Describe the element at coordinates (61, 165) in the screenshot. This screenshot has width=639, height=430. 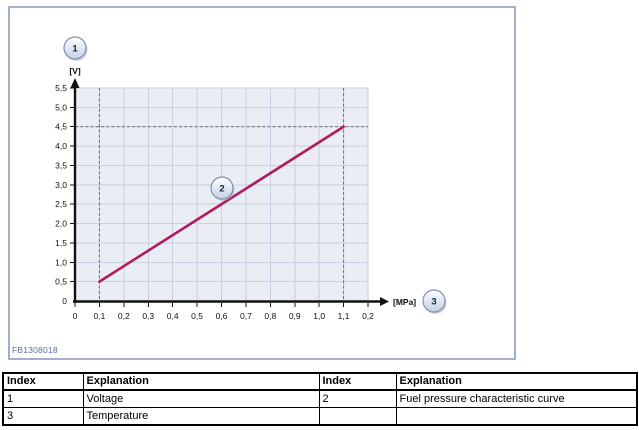
I see `y-tick-label: 3,5` at that location.